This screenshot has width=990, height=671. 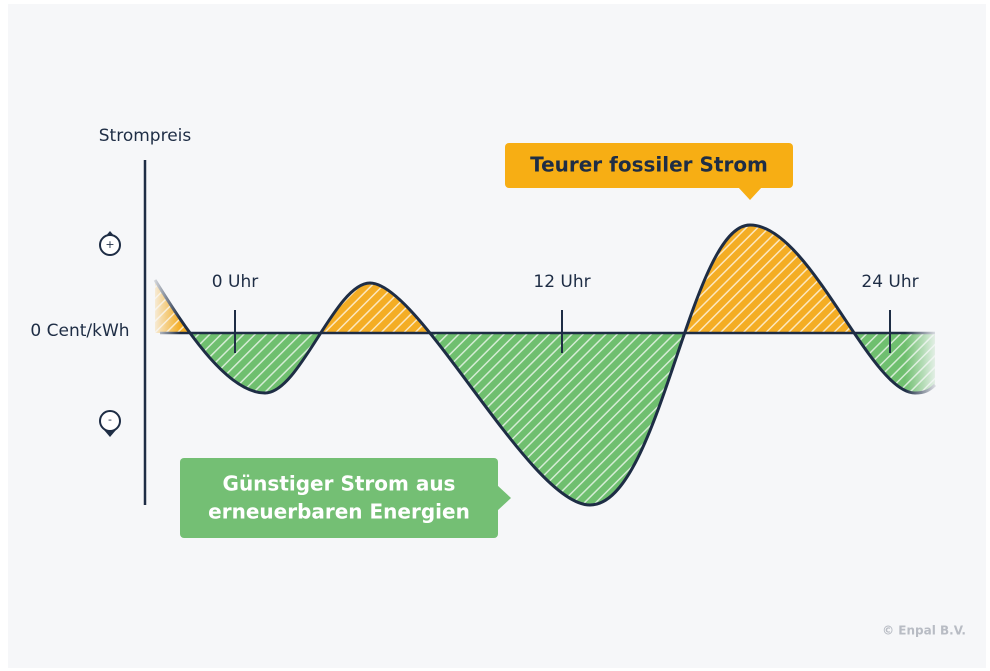 What do you see at coordinates (235, 282) in the screenshot?
I see `time-label: 0 Uhr` at bounding box center [235, 282].